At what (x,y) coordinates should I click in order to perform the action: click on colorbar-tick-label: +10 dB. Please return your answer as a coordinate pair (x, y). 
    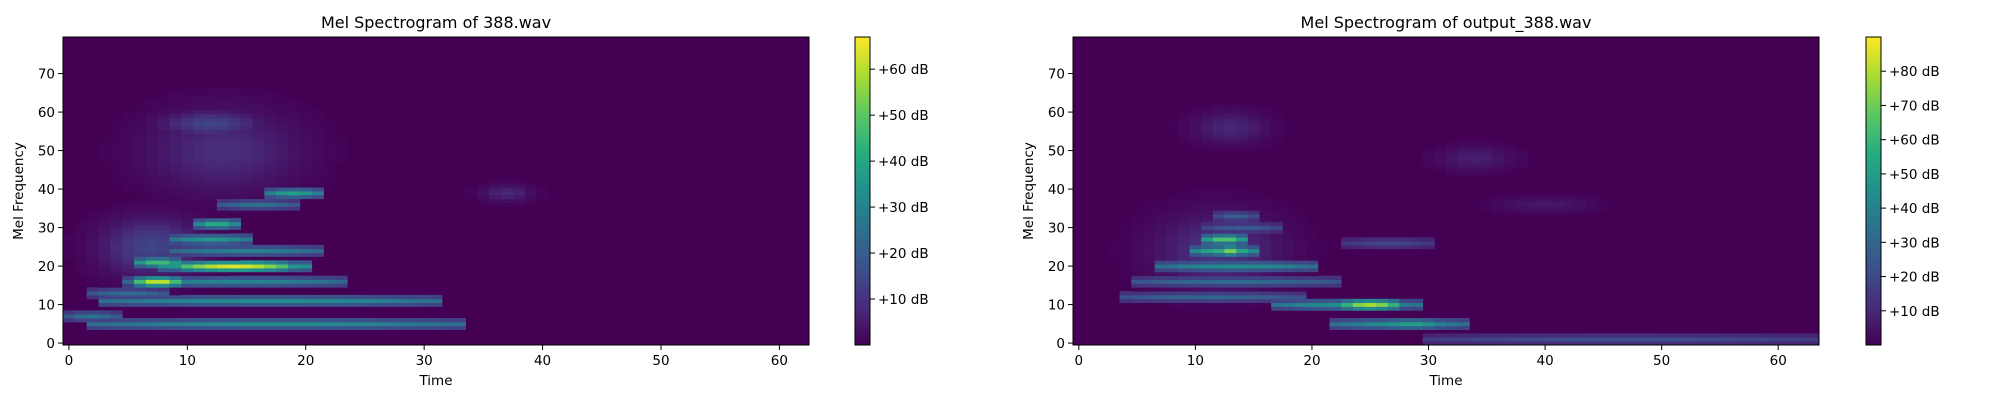
    Looking at the image, I should click on (1914, 312).